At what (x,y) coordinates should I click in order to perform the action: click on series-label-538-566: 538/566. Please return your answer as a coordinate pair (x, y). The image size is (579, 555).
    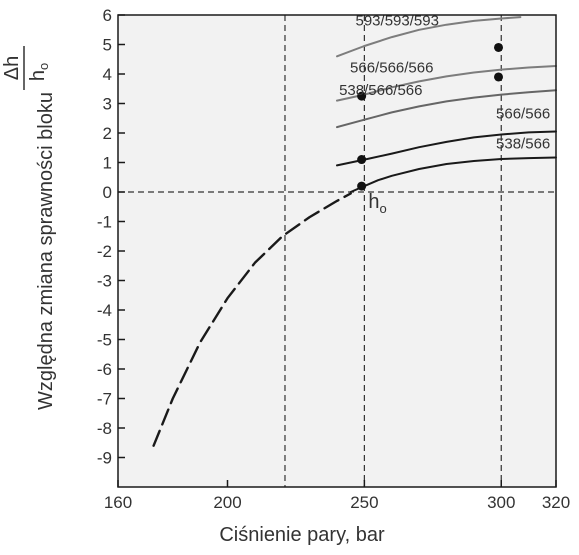
    Looking at the image, I should click on (523, 144).